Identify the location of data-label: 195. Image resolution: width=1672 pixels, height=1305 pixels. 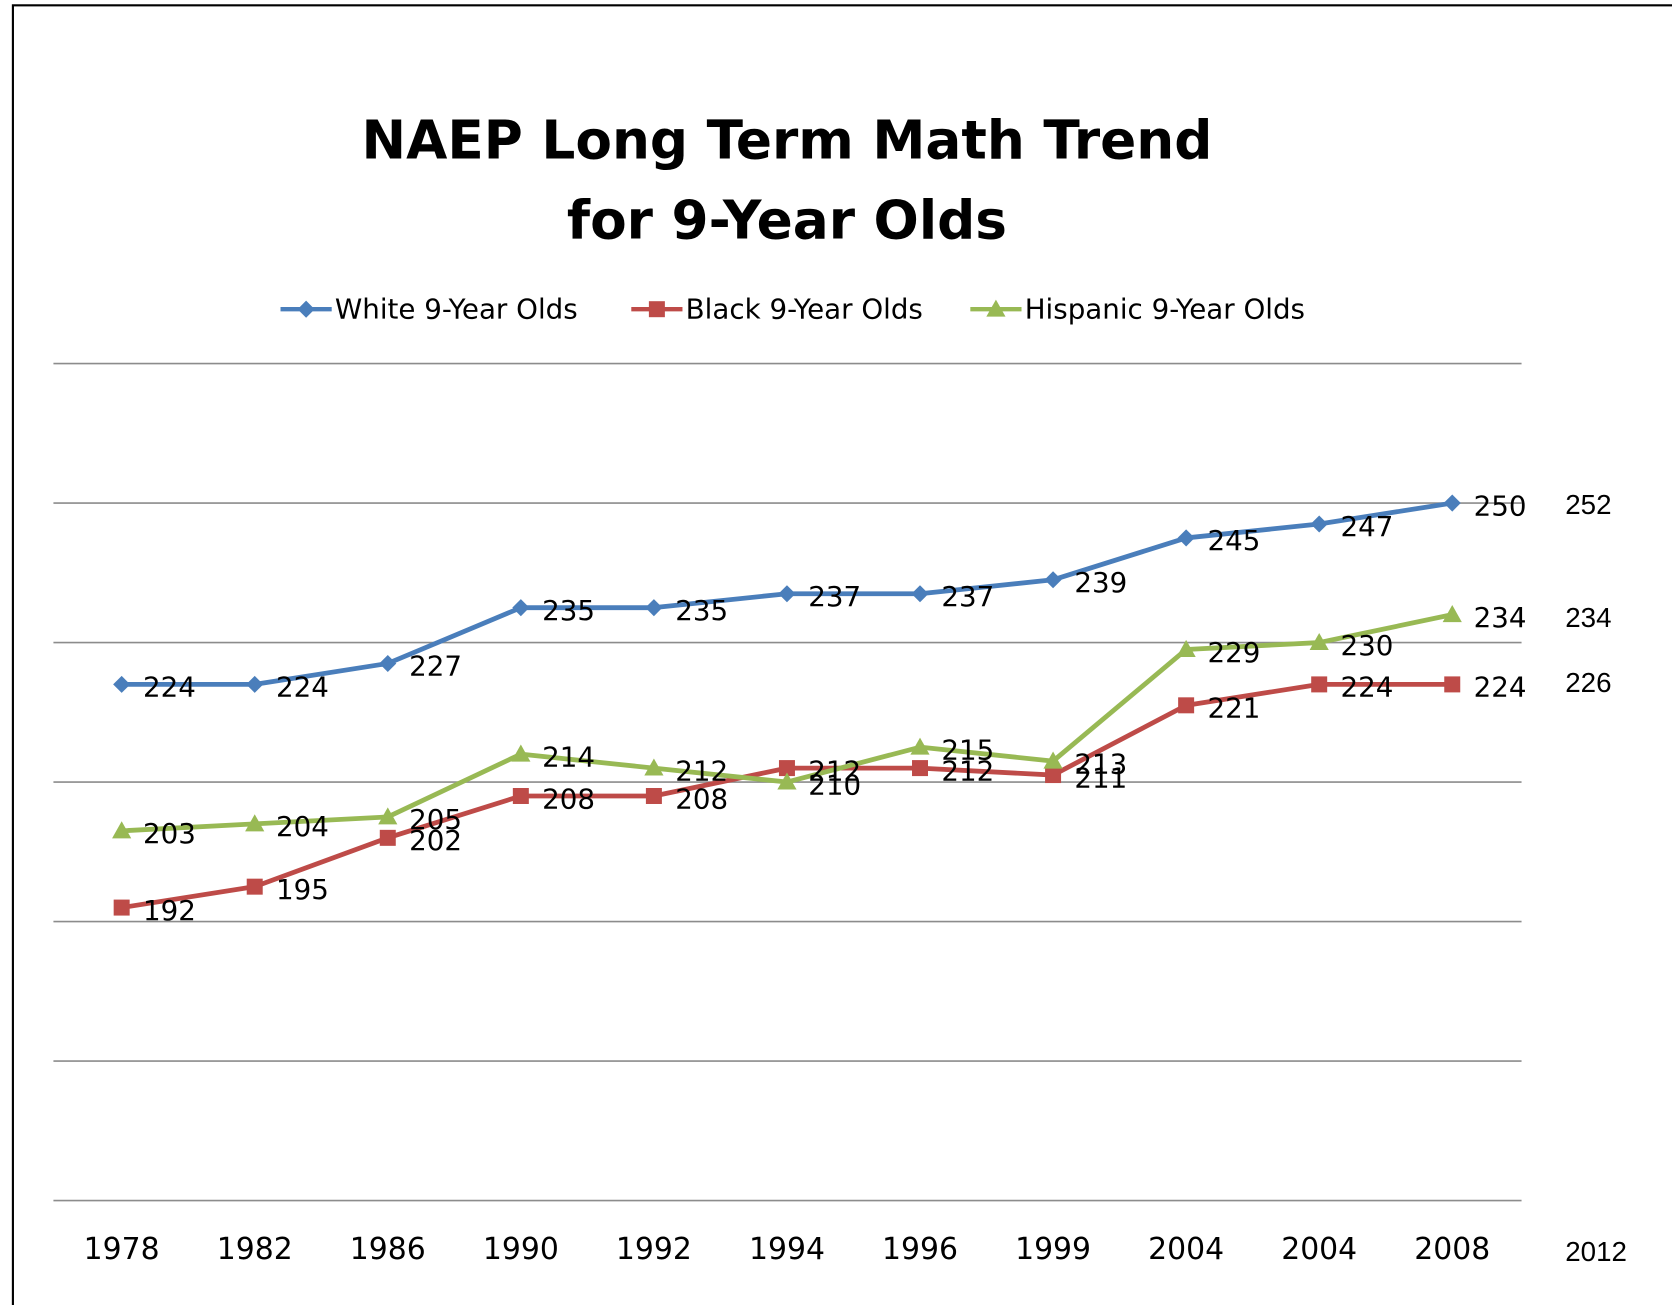
(302, 889).